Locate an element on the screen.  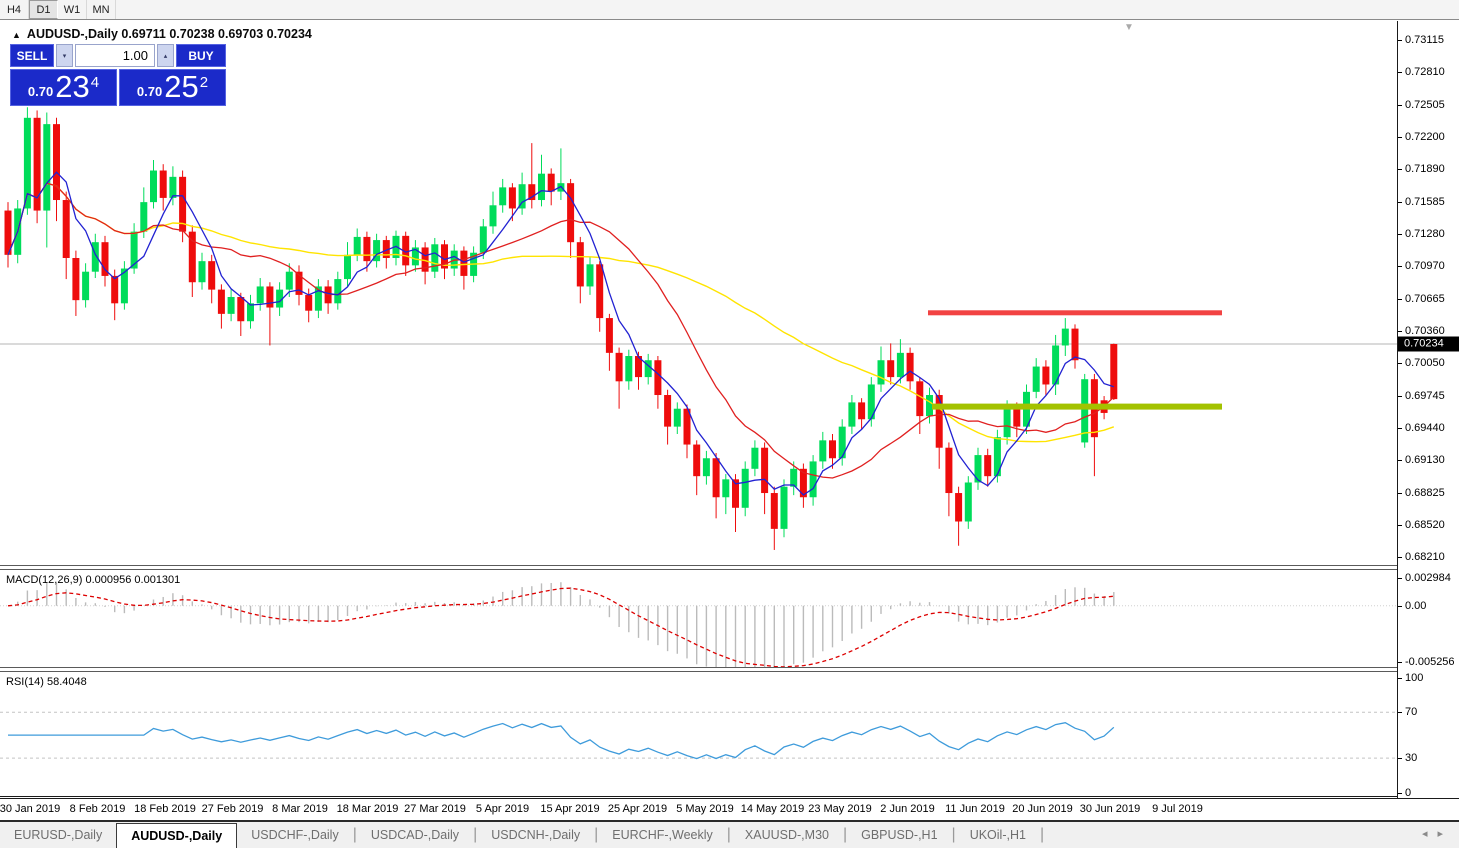
price-axis-label: 0.70970 is located at coordinates (1425, 266).